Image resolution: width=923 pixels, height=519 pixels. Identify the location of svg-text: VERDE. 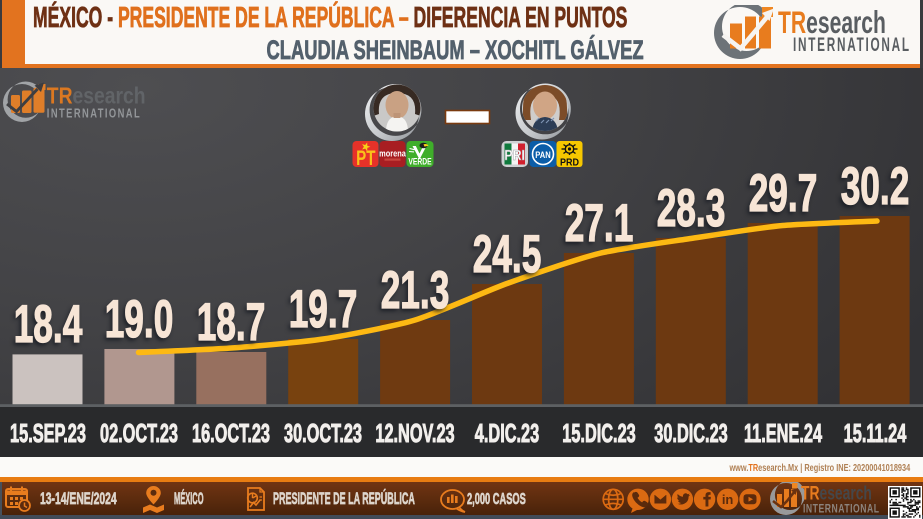
(419, 162).